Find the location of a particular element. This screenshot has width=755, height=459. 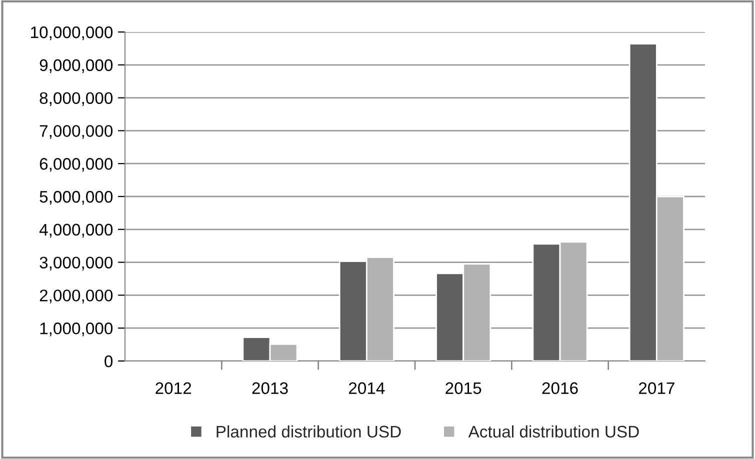

y-tick-label: 1,000,000 is located at coordinates (76, 329).